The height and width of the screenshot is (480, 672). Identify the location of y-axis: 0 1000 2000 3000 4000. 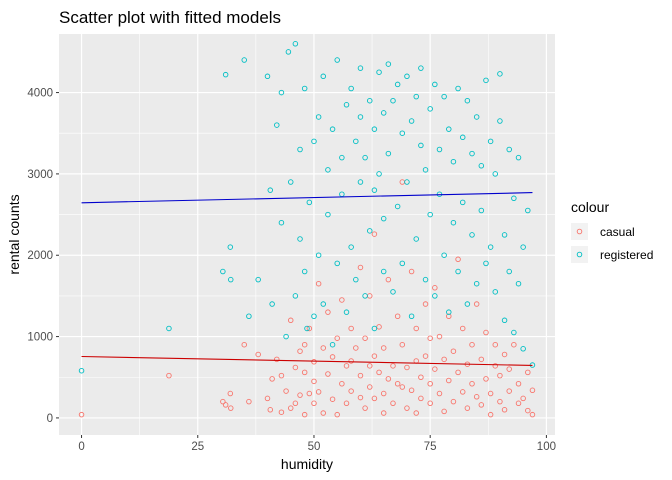
(43, 256).